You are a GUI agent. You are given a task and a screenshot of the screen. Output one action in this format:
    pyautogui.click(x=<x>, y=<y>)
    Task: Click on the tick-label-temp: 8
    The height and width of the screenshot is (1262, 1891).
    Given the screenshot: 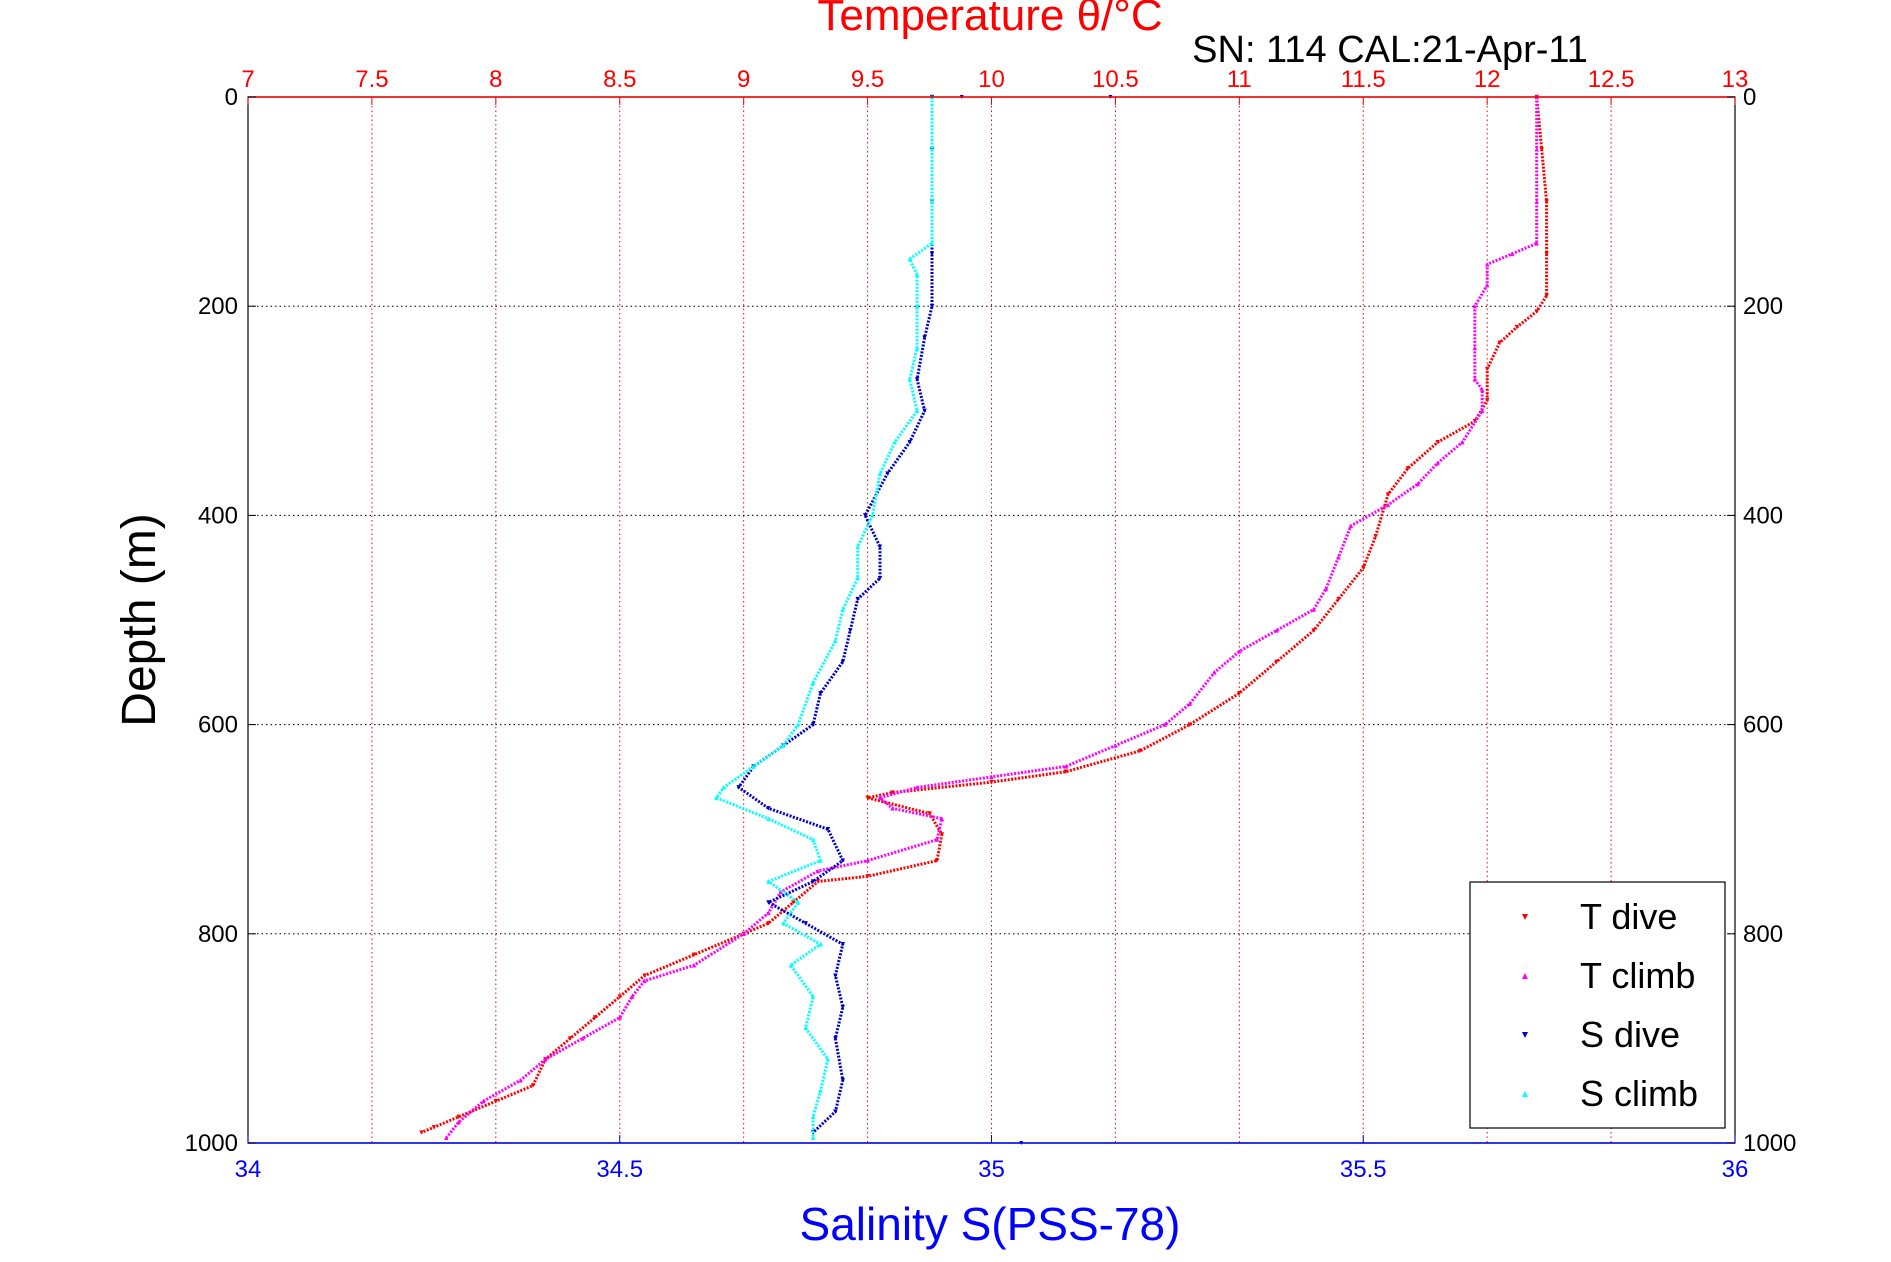 What is the action you would take?
    pyautogui.click(x=495, y=79)
    